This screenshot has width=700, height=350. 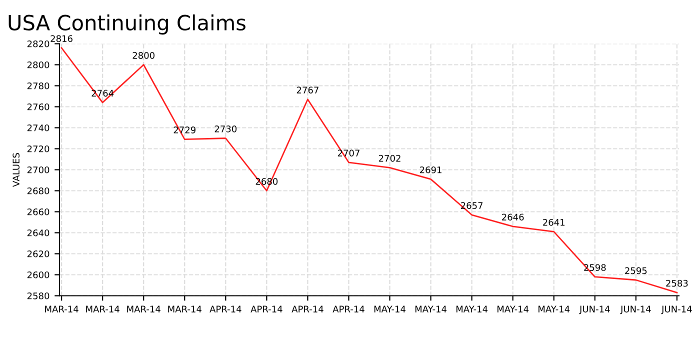 What do you see at coordinates (38, 86) in the screenshot?
I see `y-tick-label: 2780` at bounding box center [38, 86].